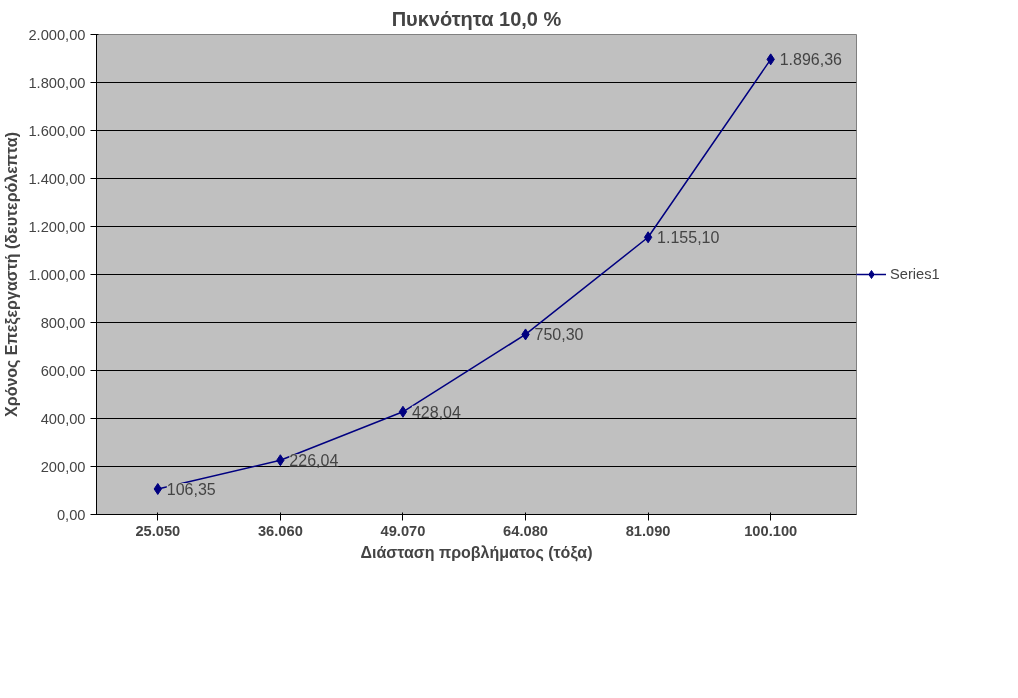 The image size is (1018, 698). I want to click on y-tick-label: 0,00, so click(71, 514).